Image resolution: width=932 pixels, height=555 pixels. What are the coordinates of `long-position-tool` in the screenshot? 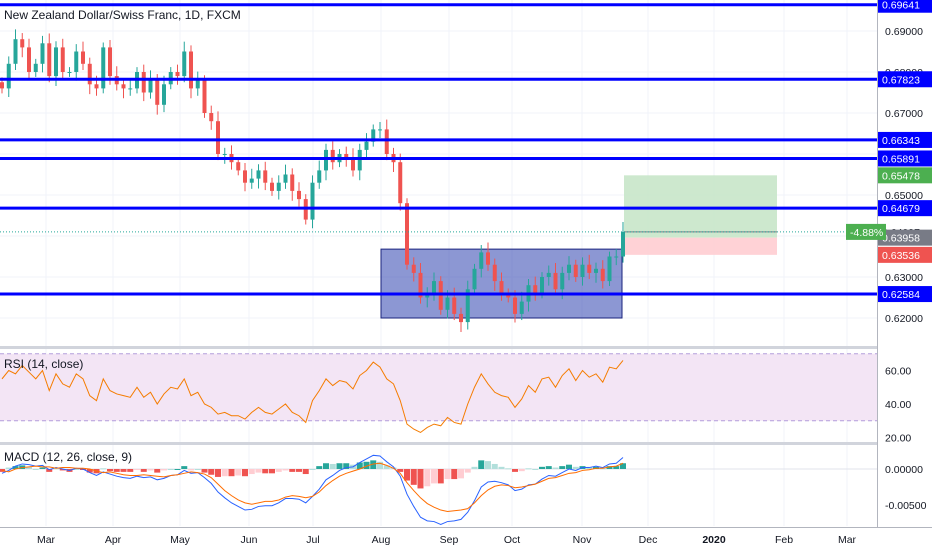 It's located at (700, 215).